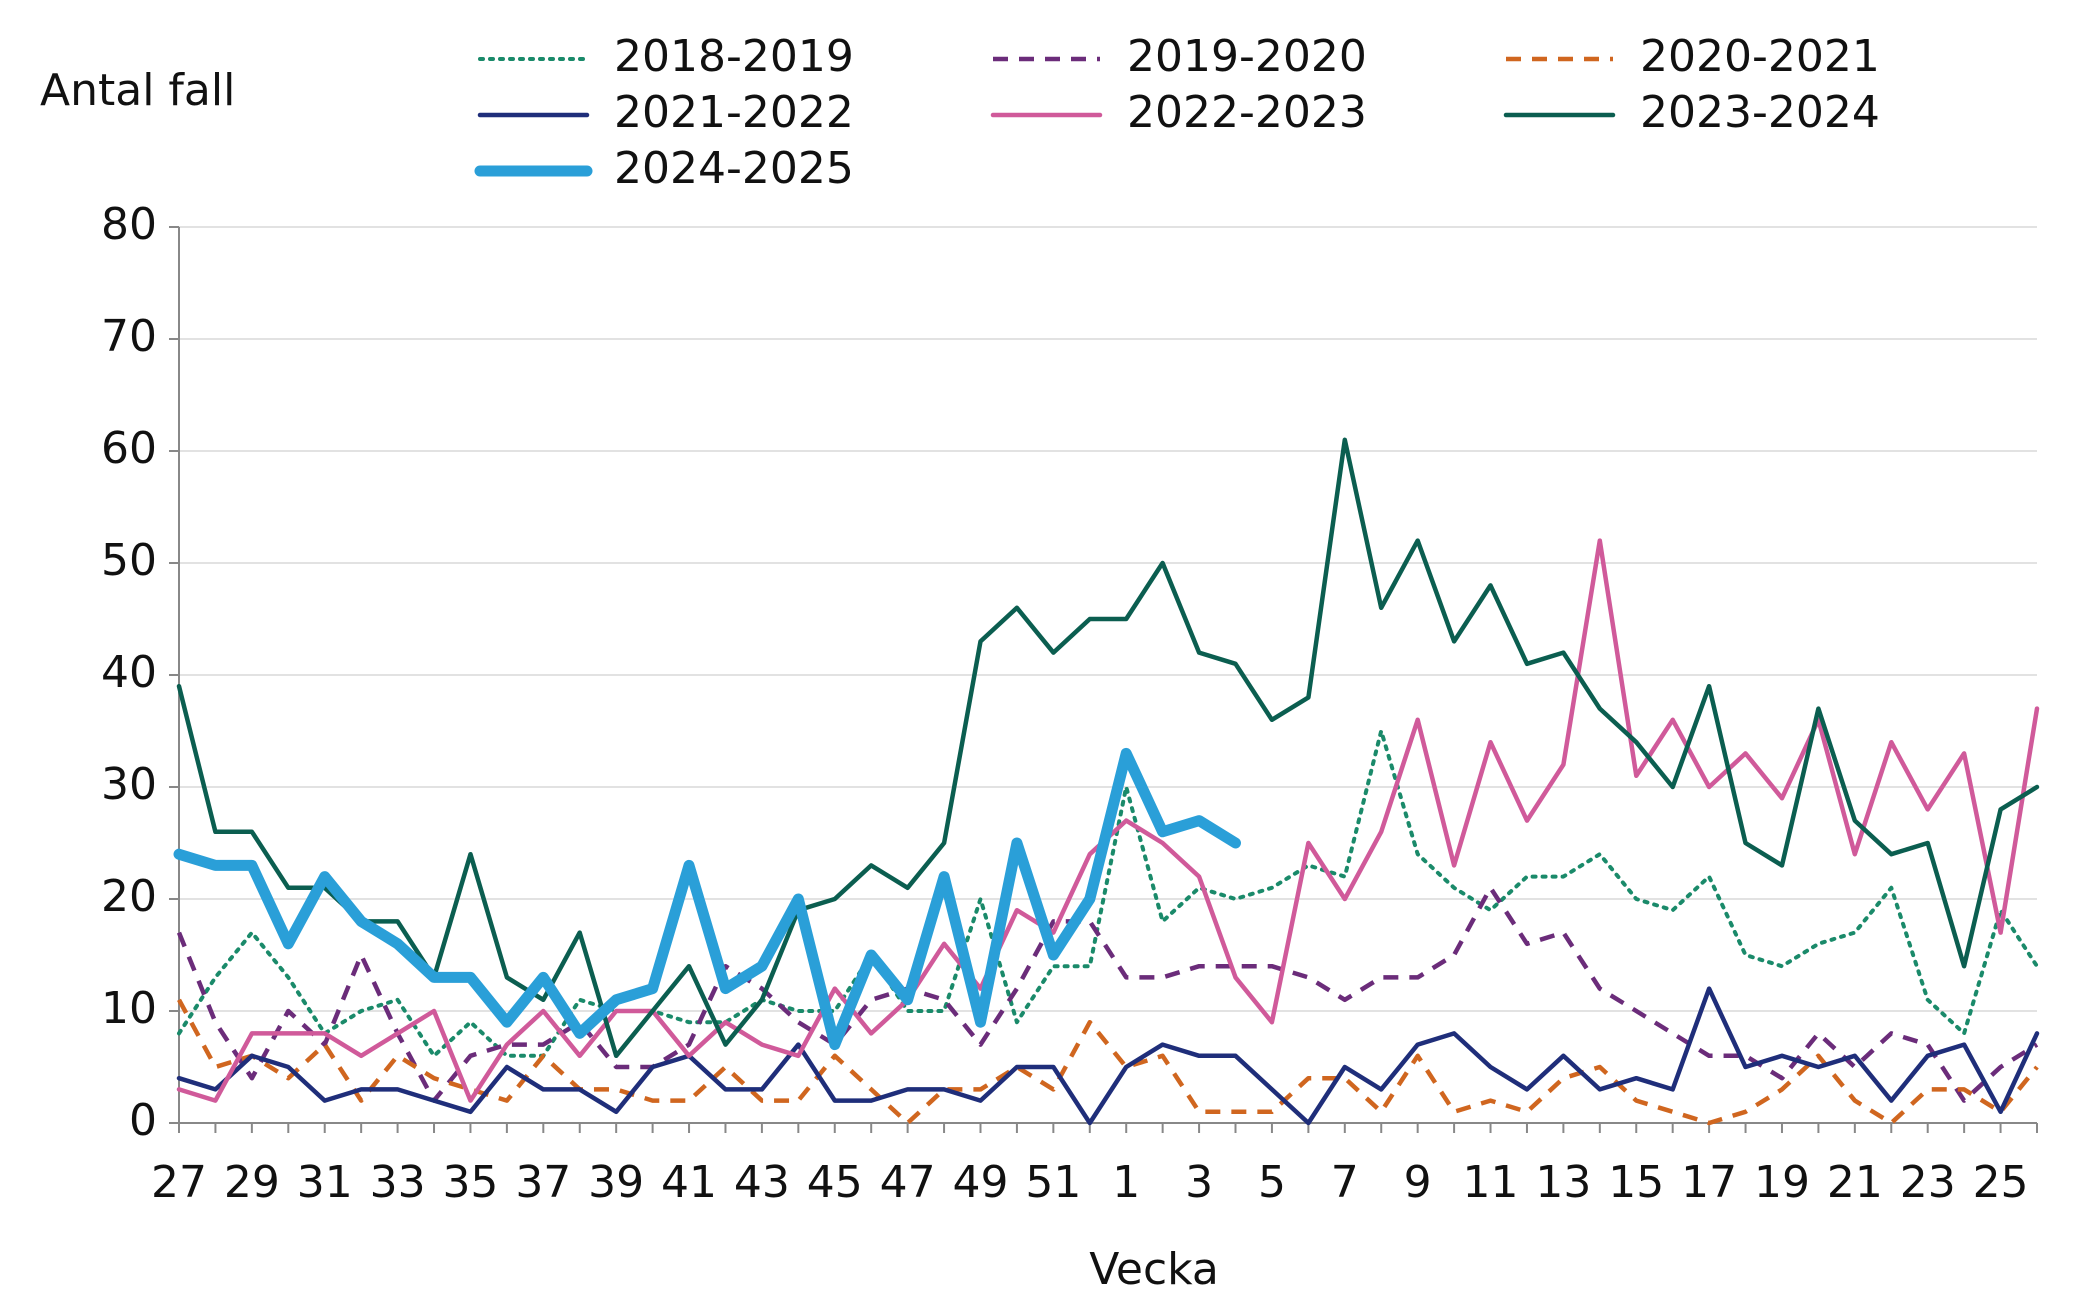 This screenshot has width=2085, height=1307. Describe the element at coordinates (129, 448) in the screenshot. I see `y-tick-label: 60` at that location.